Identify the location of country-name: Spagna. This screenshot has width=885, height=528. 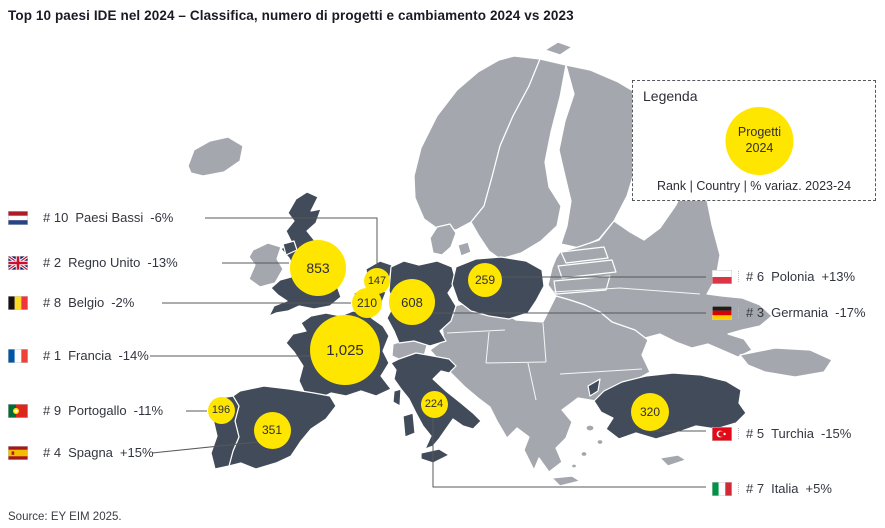
(90, 452).